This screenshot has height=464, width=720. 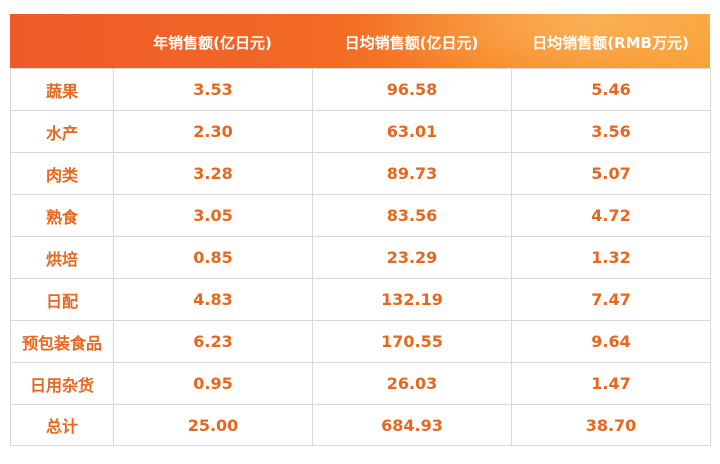 I want to click on category-cell: 日用杂货, so click(x=62, y=383).